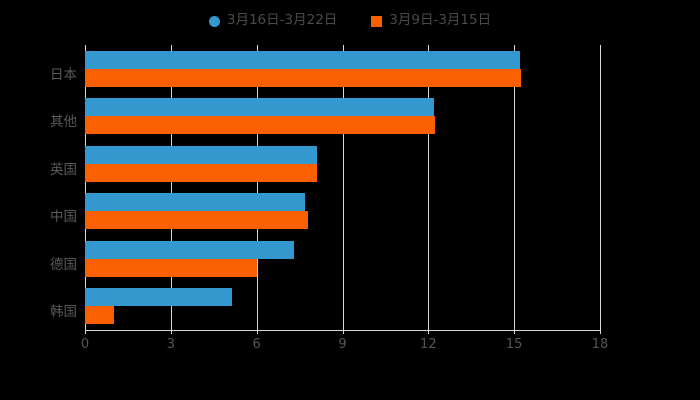  I want to click on bar-德国-series-2, so click(171, 267).